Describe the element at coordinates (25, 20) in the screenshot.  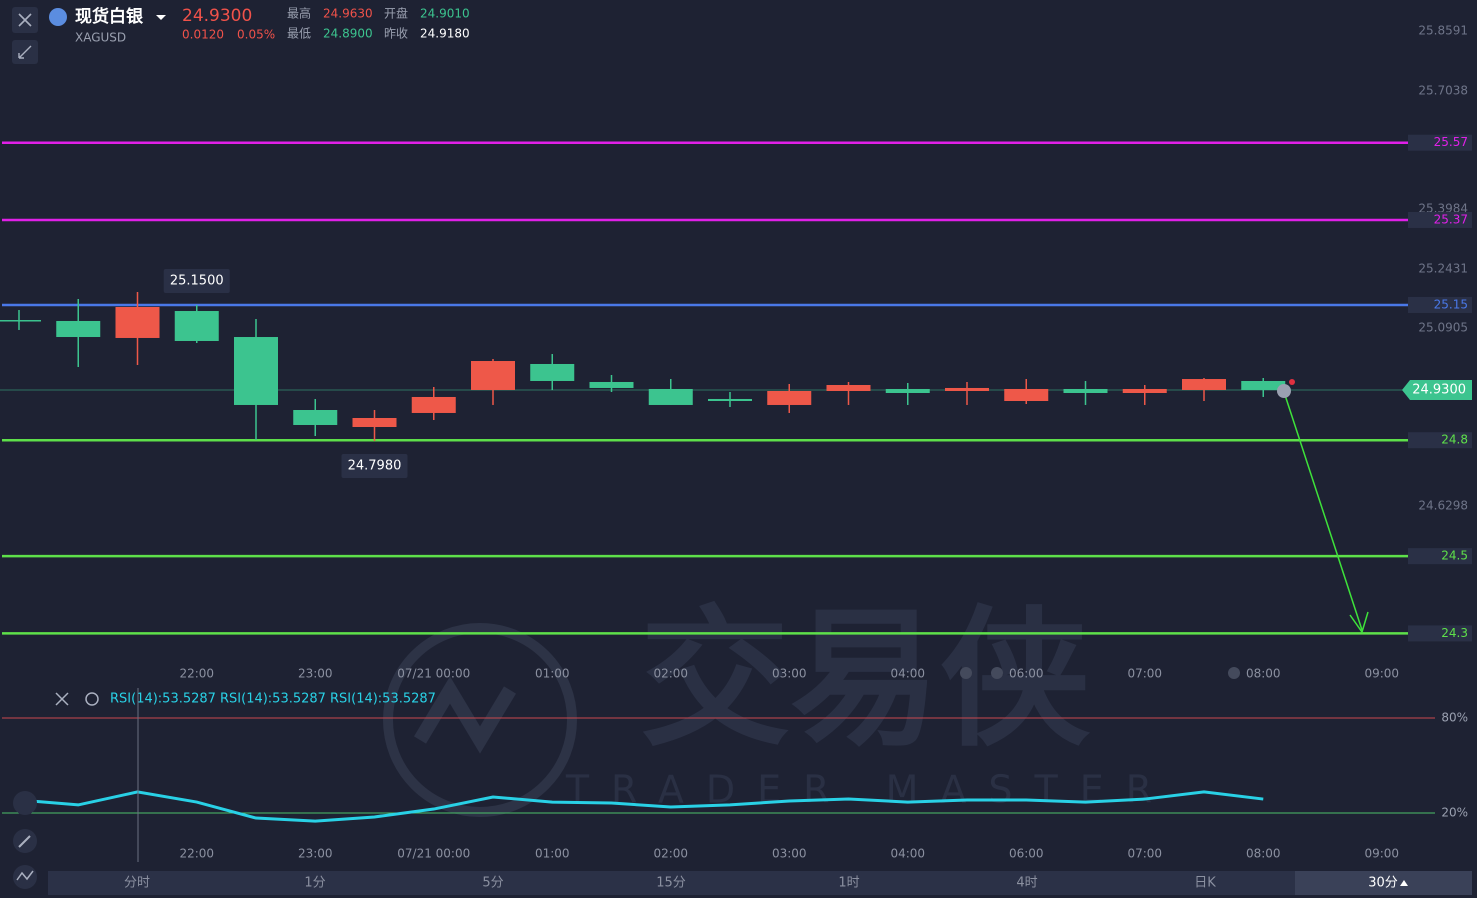
I see `close-icon` at that location.